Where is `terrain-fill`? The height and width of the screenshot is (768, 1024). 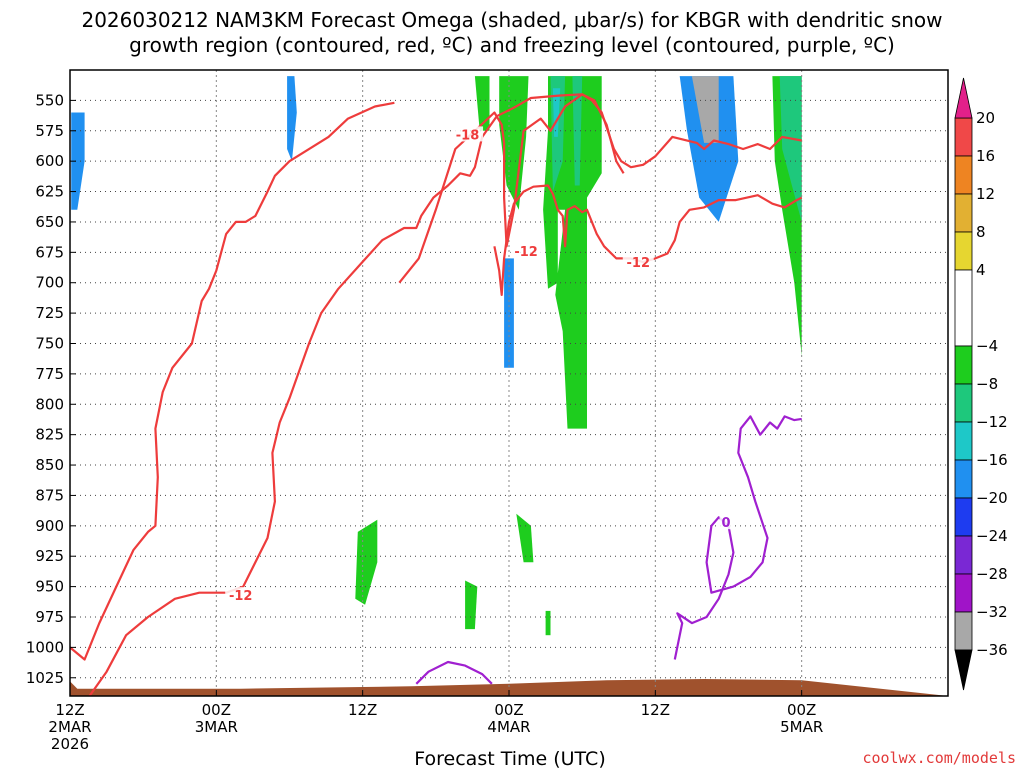 terrain-fill is located at coordinates (509, 687).